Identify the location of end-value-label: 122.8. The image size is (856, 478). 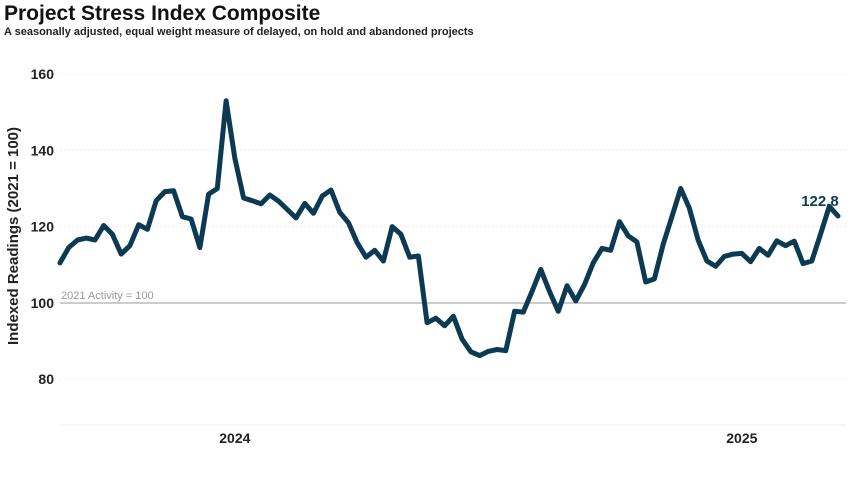
(820, 201).